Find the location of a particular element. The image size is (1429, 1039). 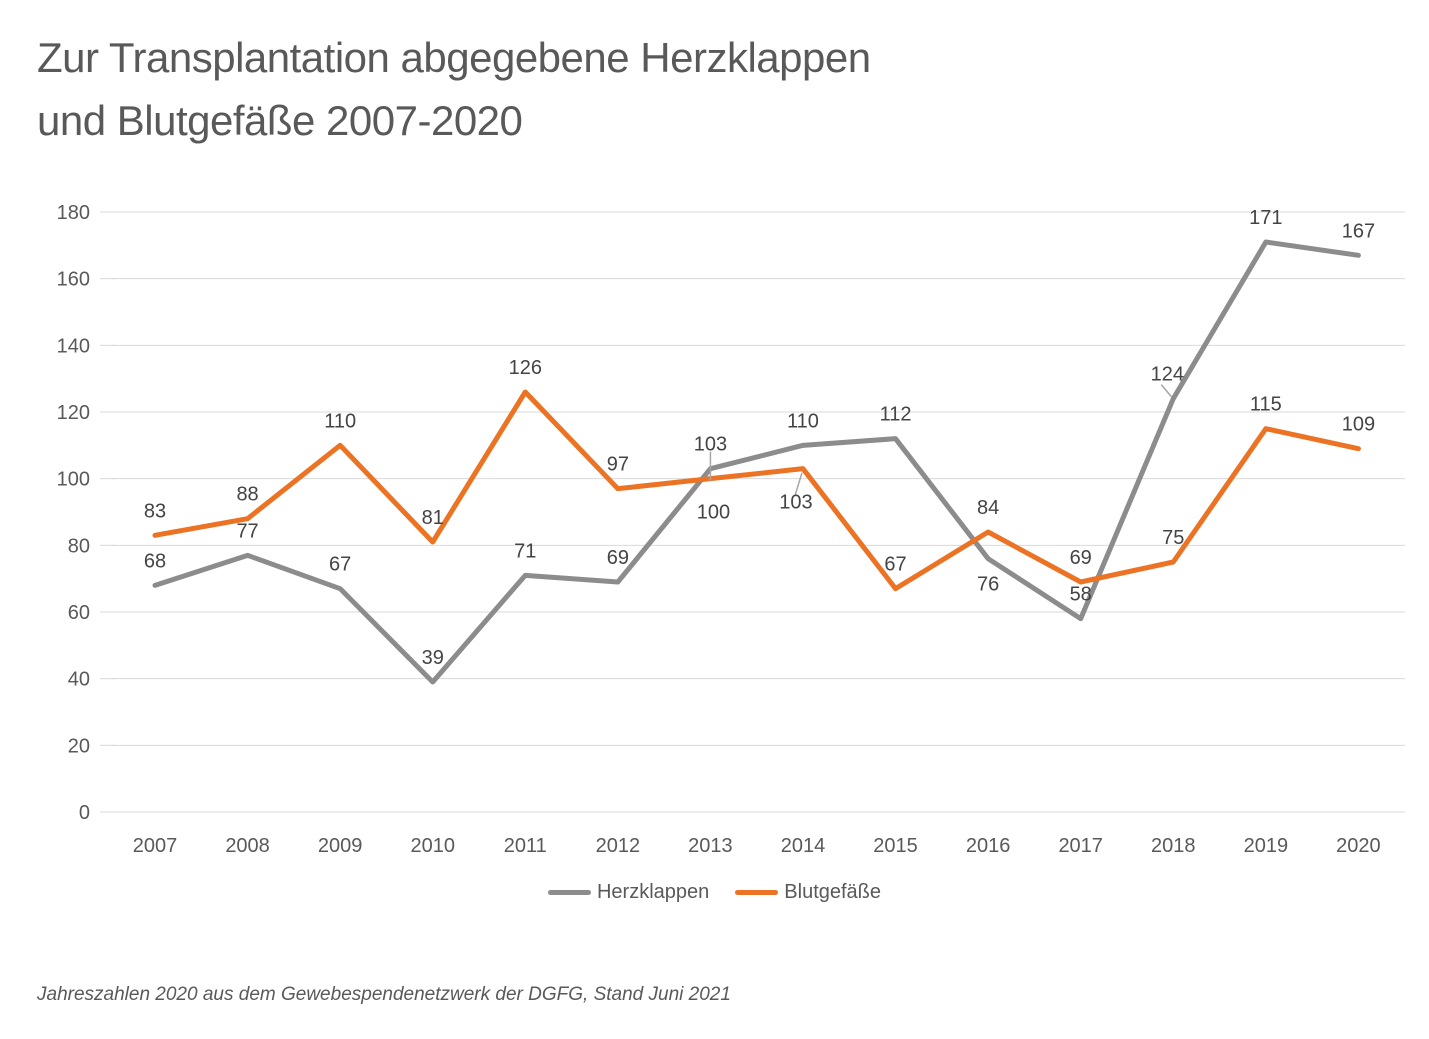

x-axis-label: 2010 is located at coordinates (432, 846).